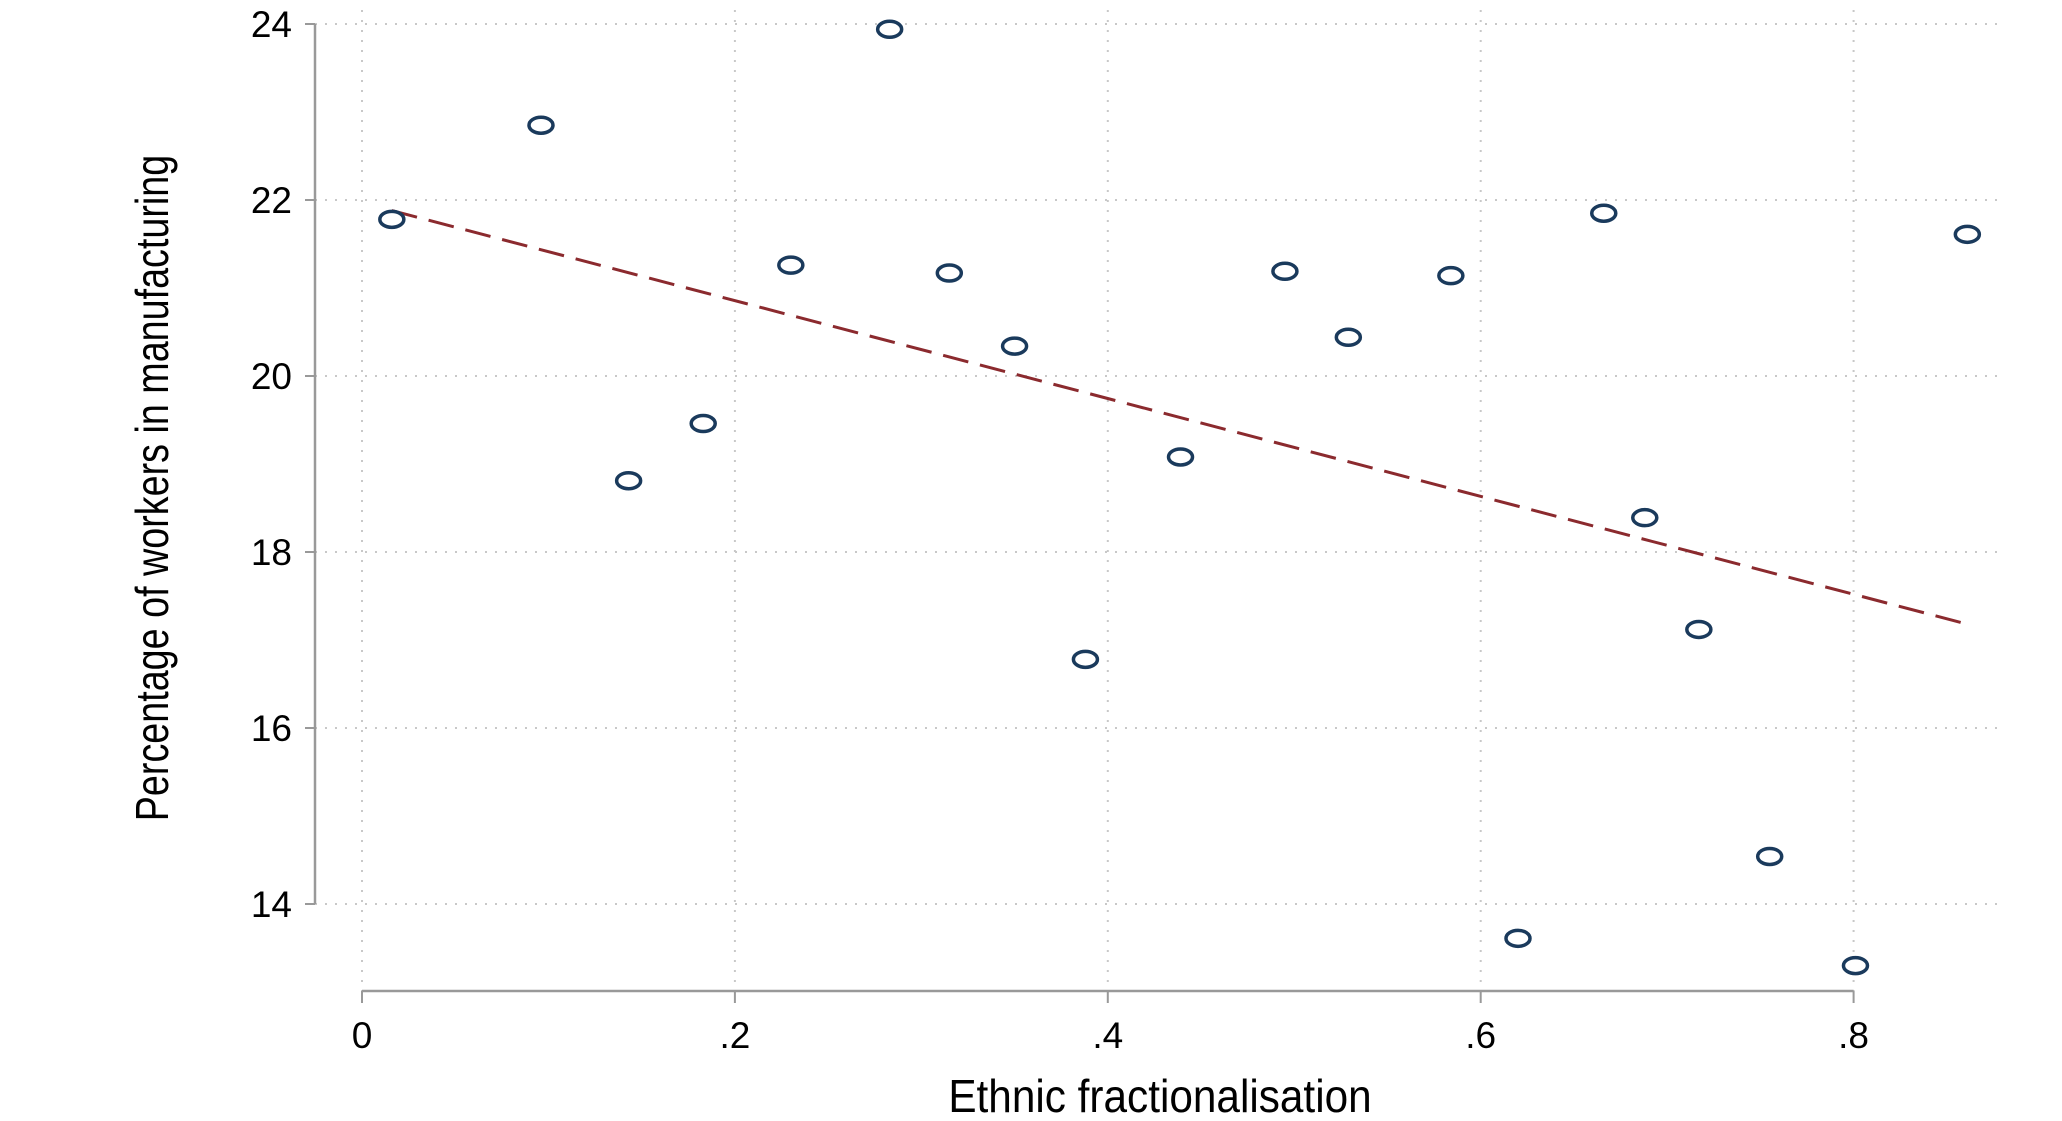 The width and height of the screenshot is (2062, 1121). I want to click on x-axis-title: Ethnic fractionalisation, so click(1159, 1096).